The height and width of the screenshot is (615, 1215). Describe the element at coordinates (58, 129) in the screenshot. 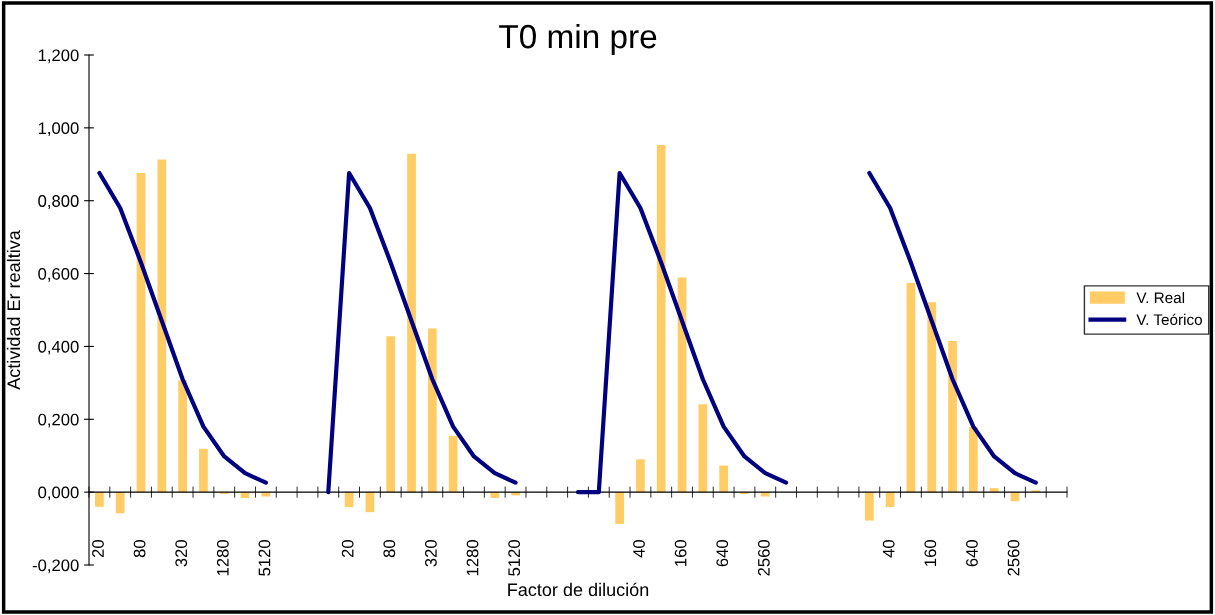

I see `y-tick-label: 1,000` at that location.